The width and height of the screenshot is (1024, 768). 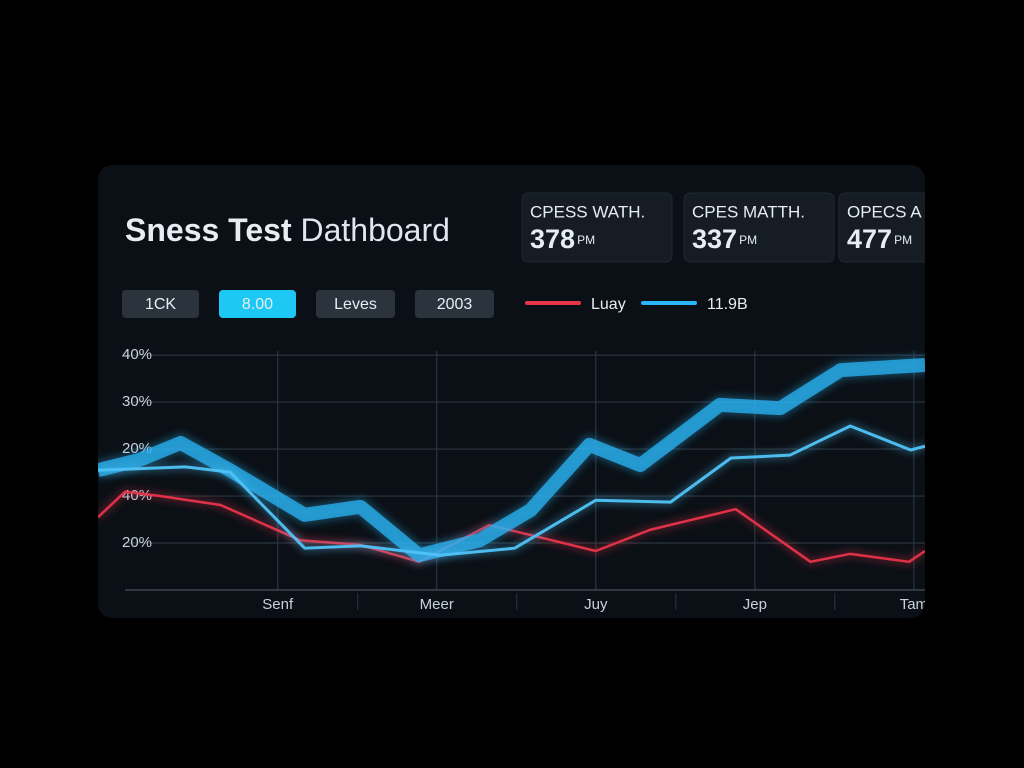 I want to click on filter-button: 8.00, so click(x=257, y=304).